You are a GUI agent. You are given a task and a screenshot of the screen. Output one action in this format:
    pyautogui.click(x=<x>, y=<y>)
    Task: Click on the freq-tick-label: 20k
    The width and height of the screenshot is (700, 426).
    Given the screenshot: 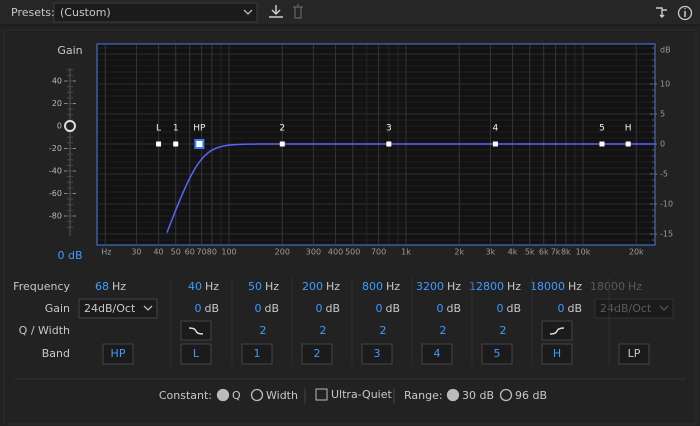 What is the action you would take?
    pyautogui.click(x=636, y=252)
    